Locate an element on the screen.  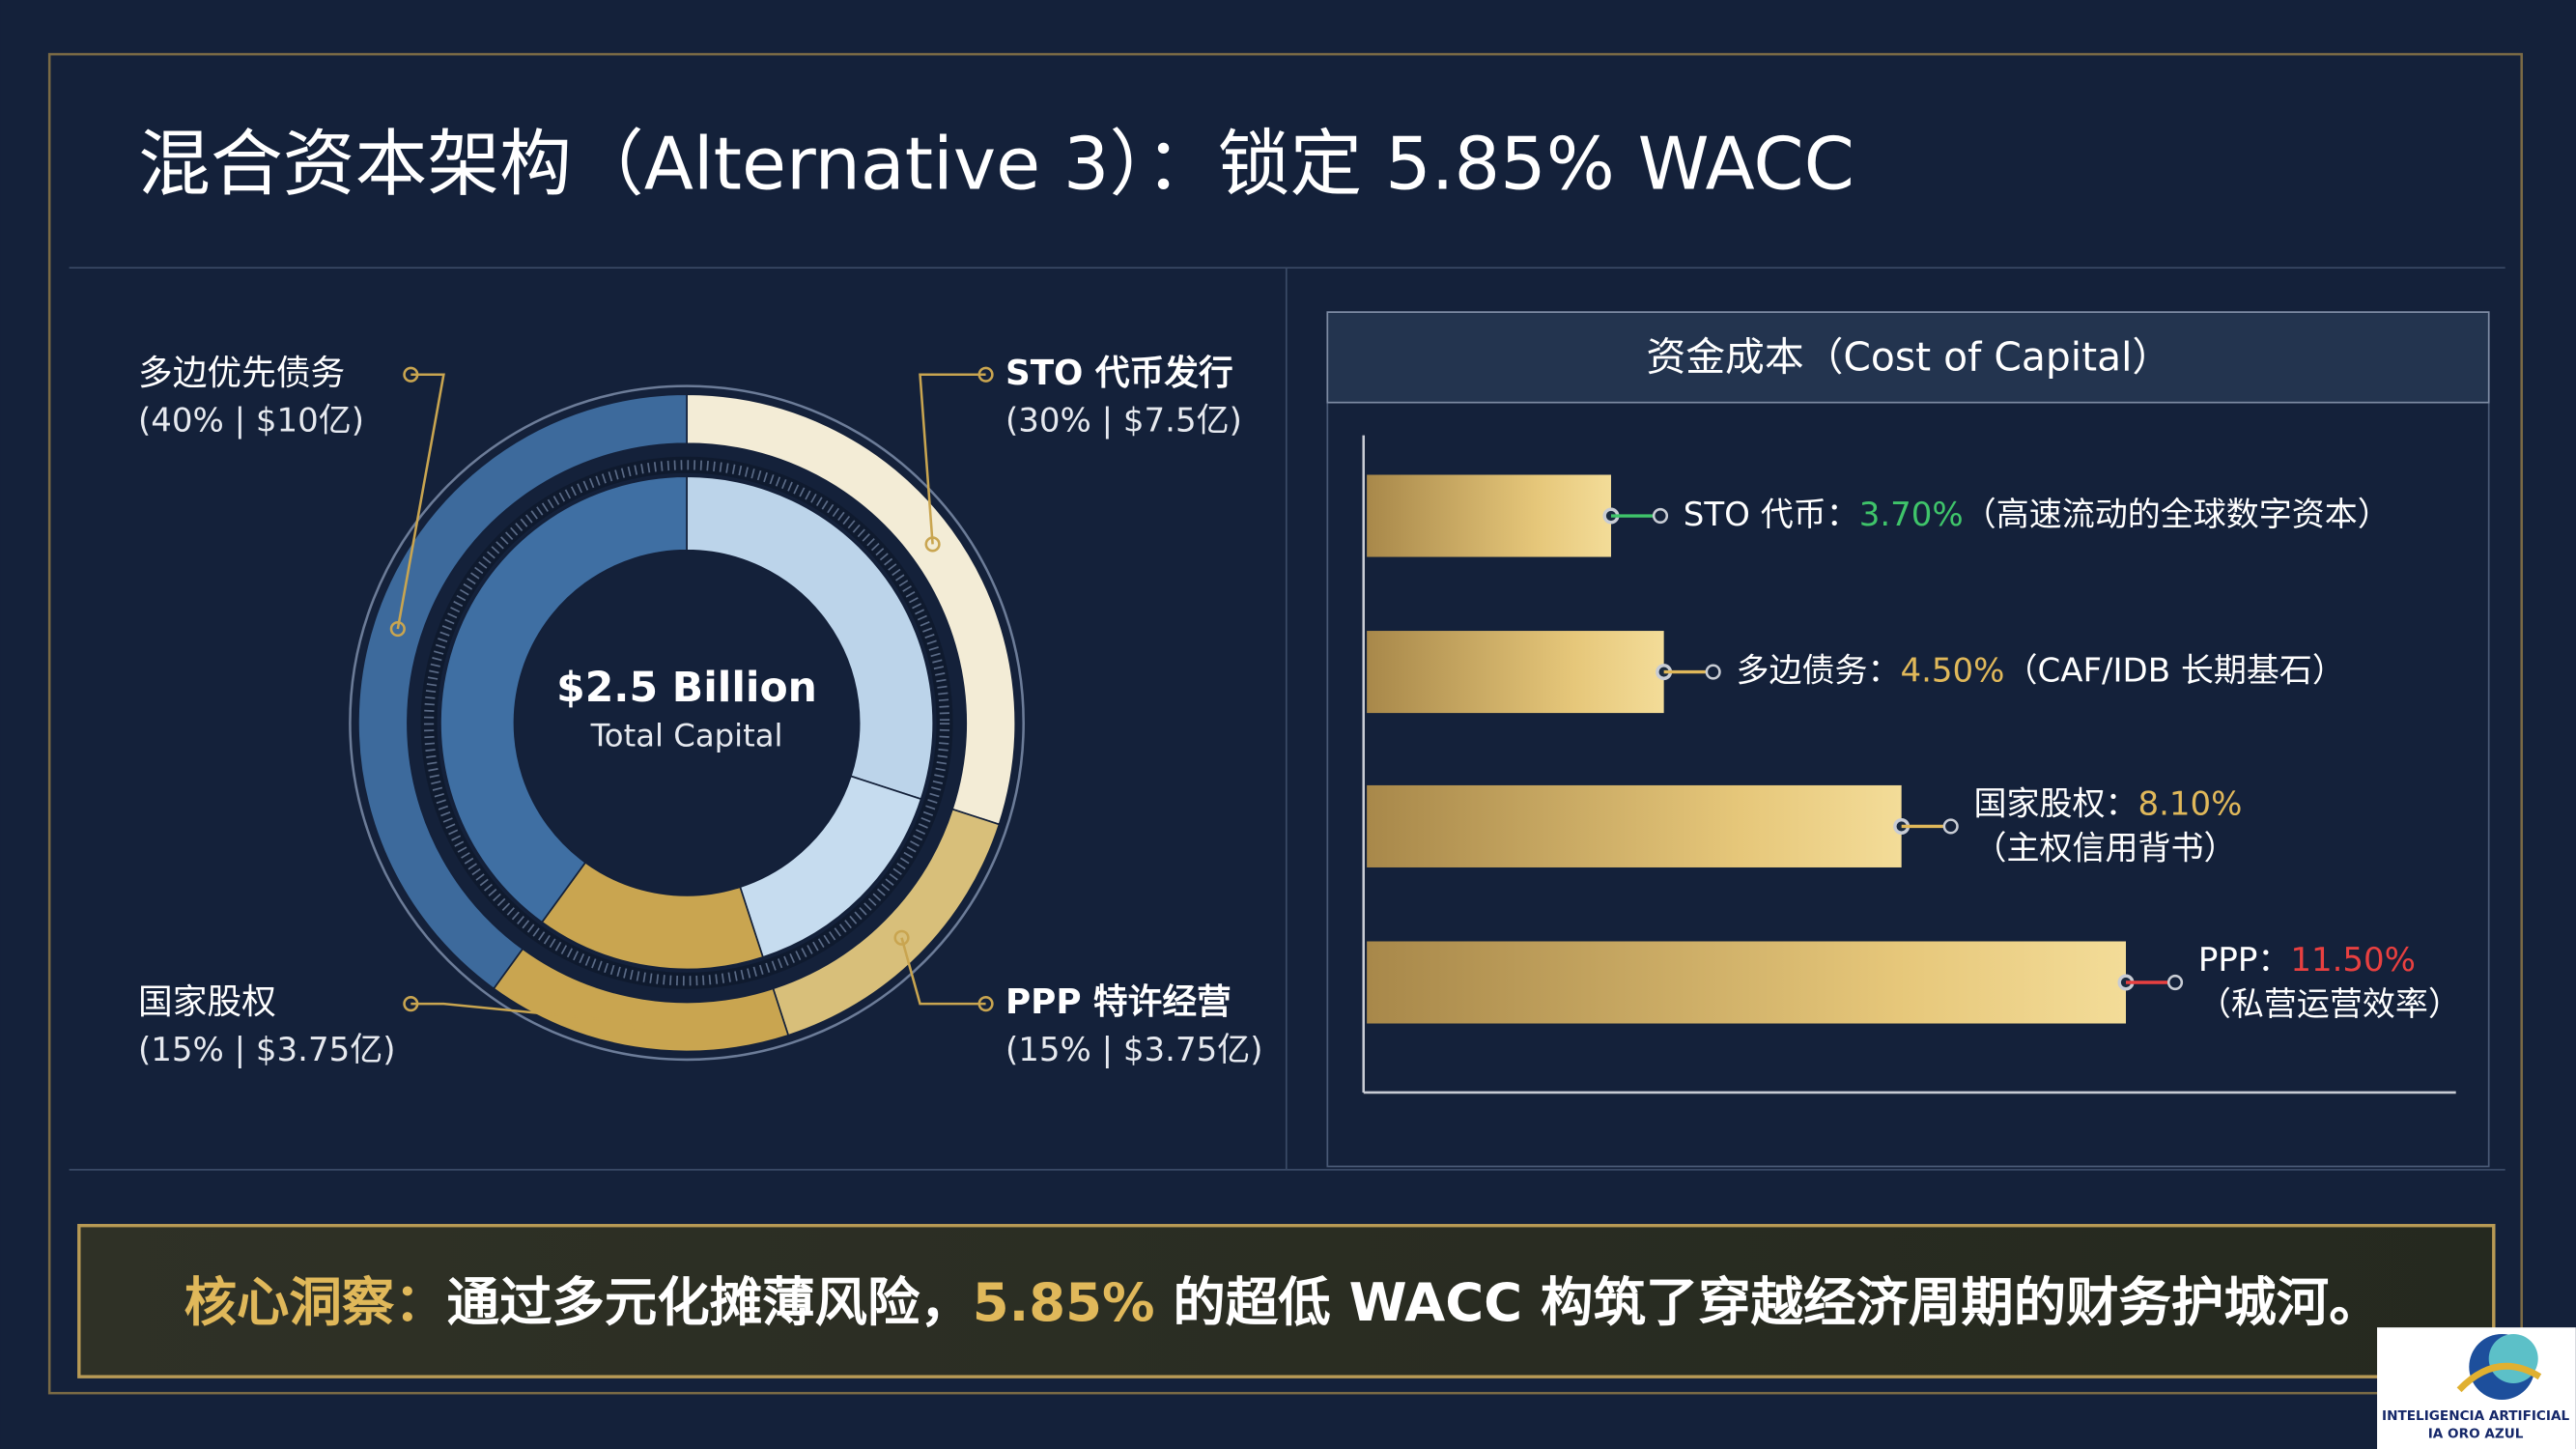
value-label: 4.50% is located at coordinates (1952, 670).